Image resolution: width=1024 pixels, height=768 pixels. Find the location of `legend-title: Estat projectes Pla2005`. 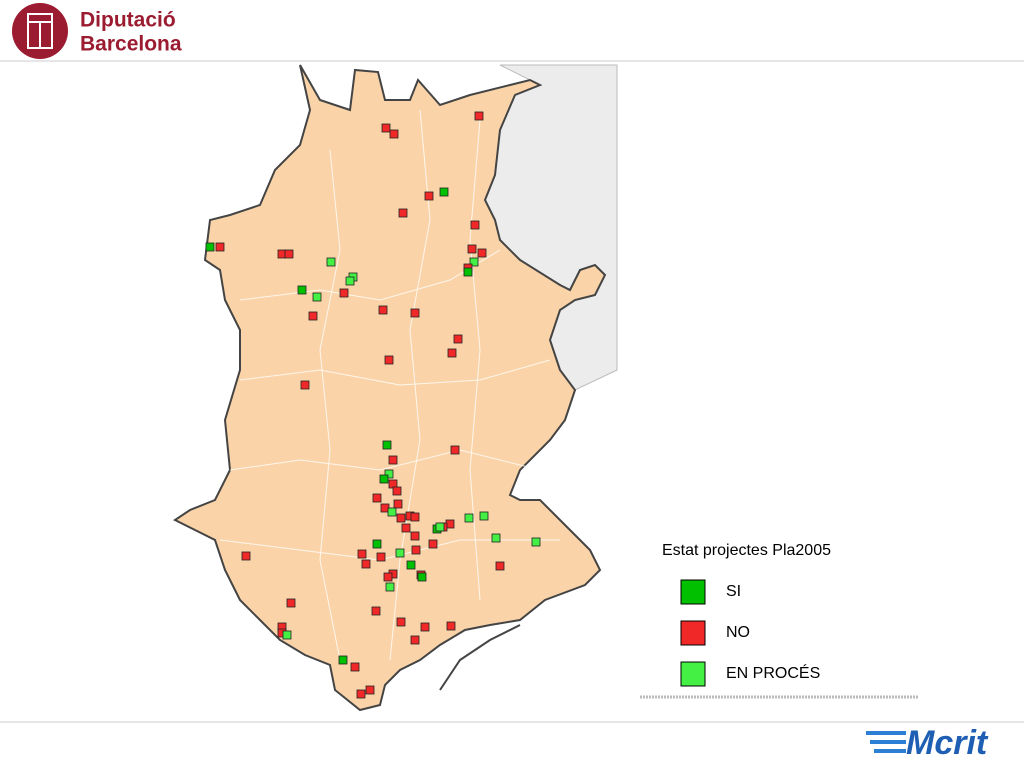

legend-title: Estat projectes Pla2005 is located at coordinates (746, 550).